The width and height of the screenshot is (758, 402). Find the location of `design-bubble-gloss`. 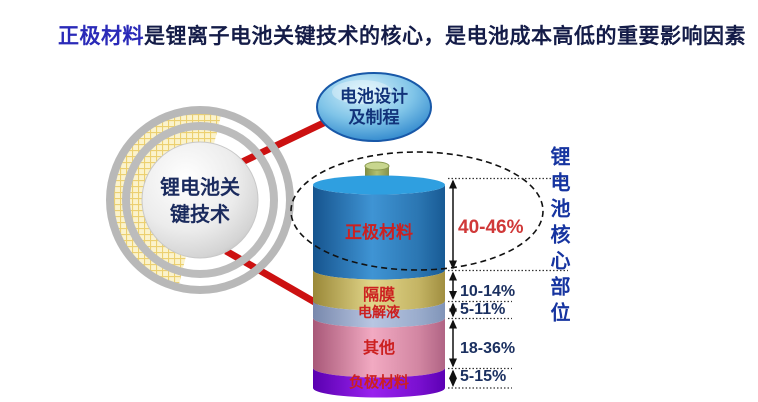

design-bubble-gloss is located at coordinates (362, 92).